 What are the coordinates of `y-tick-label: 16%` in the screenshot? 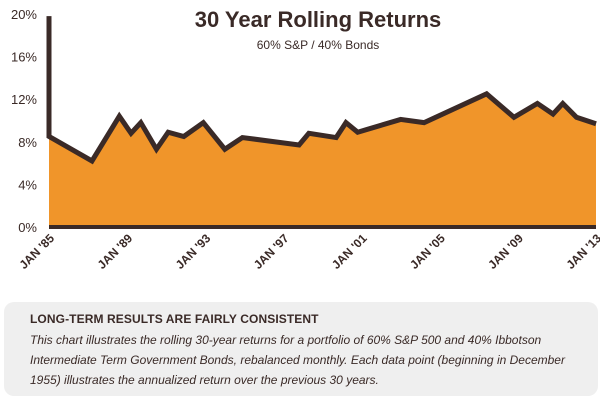 It's located at (24, 57).